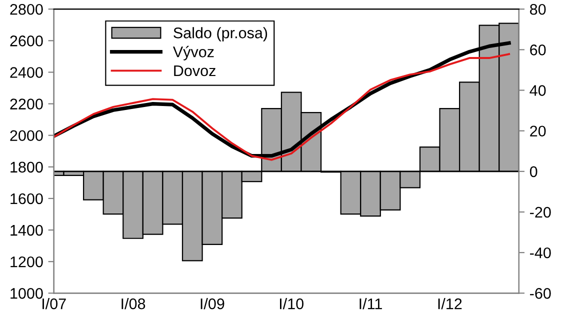 The image size is (561, 325). I want to click on legend-label: Saldo (pr.osa), so click(221, 34).